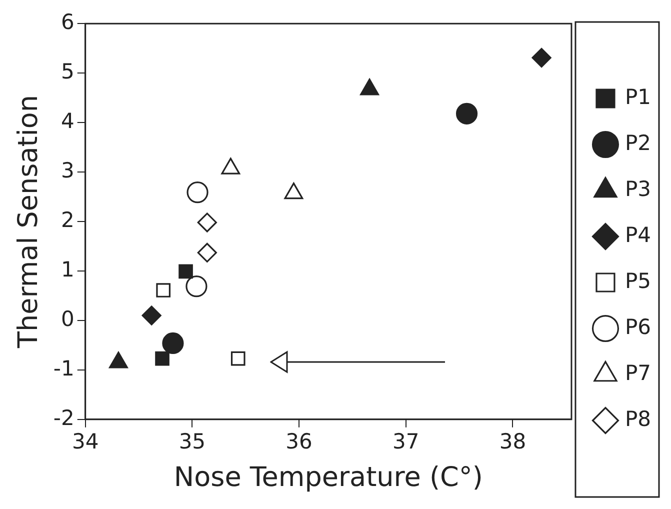  What do you see at coordinates (67, 318) in the screenshot?
I see `y-tick-label: 0` at bounding box center [67, 318].